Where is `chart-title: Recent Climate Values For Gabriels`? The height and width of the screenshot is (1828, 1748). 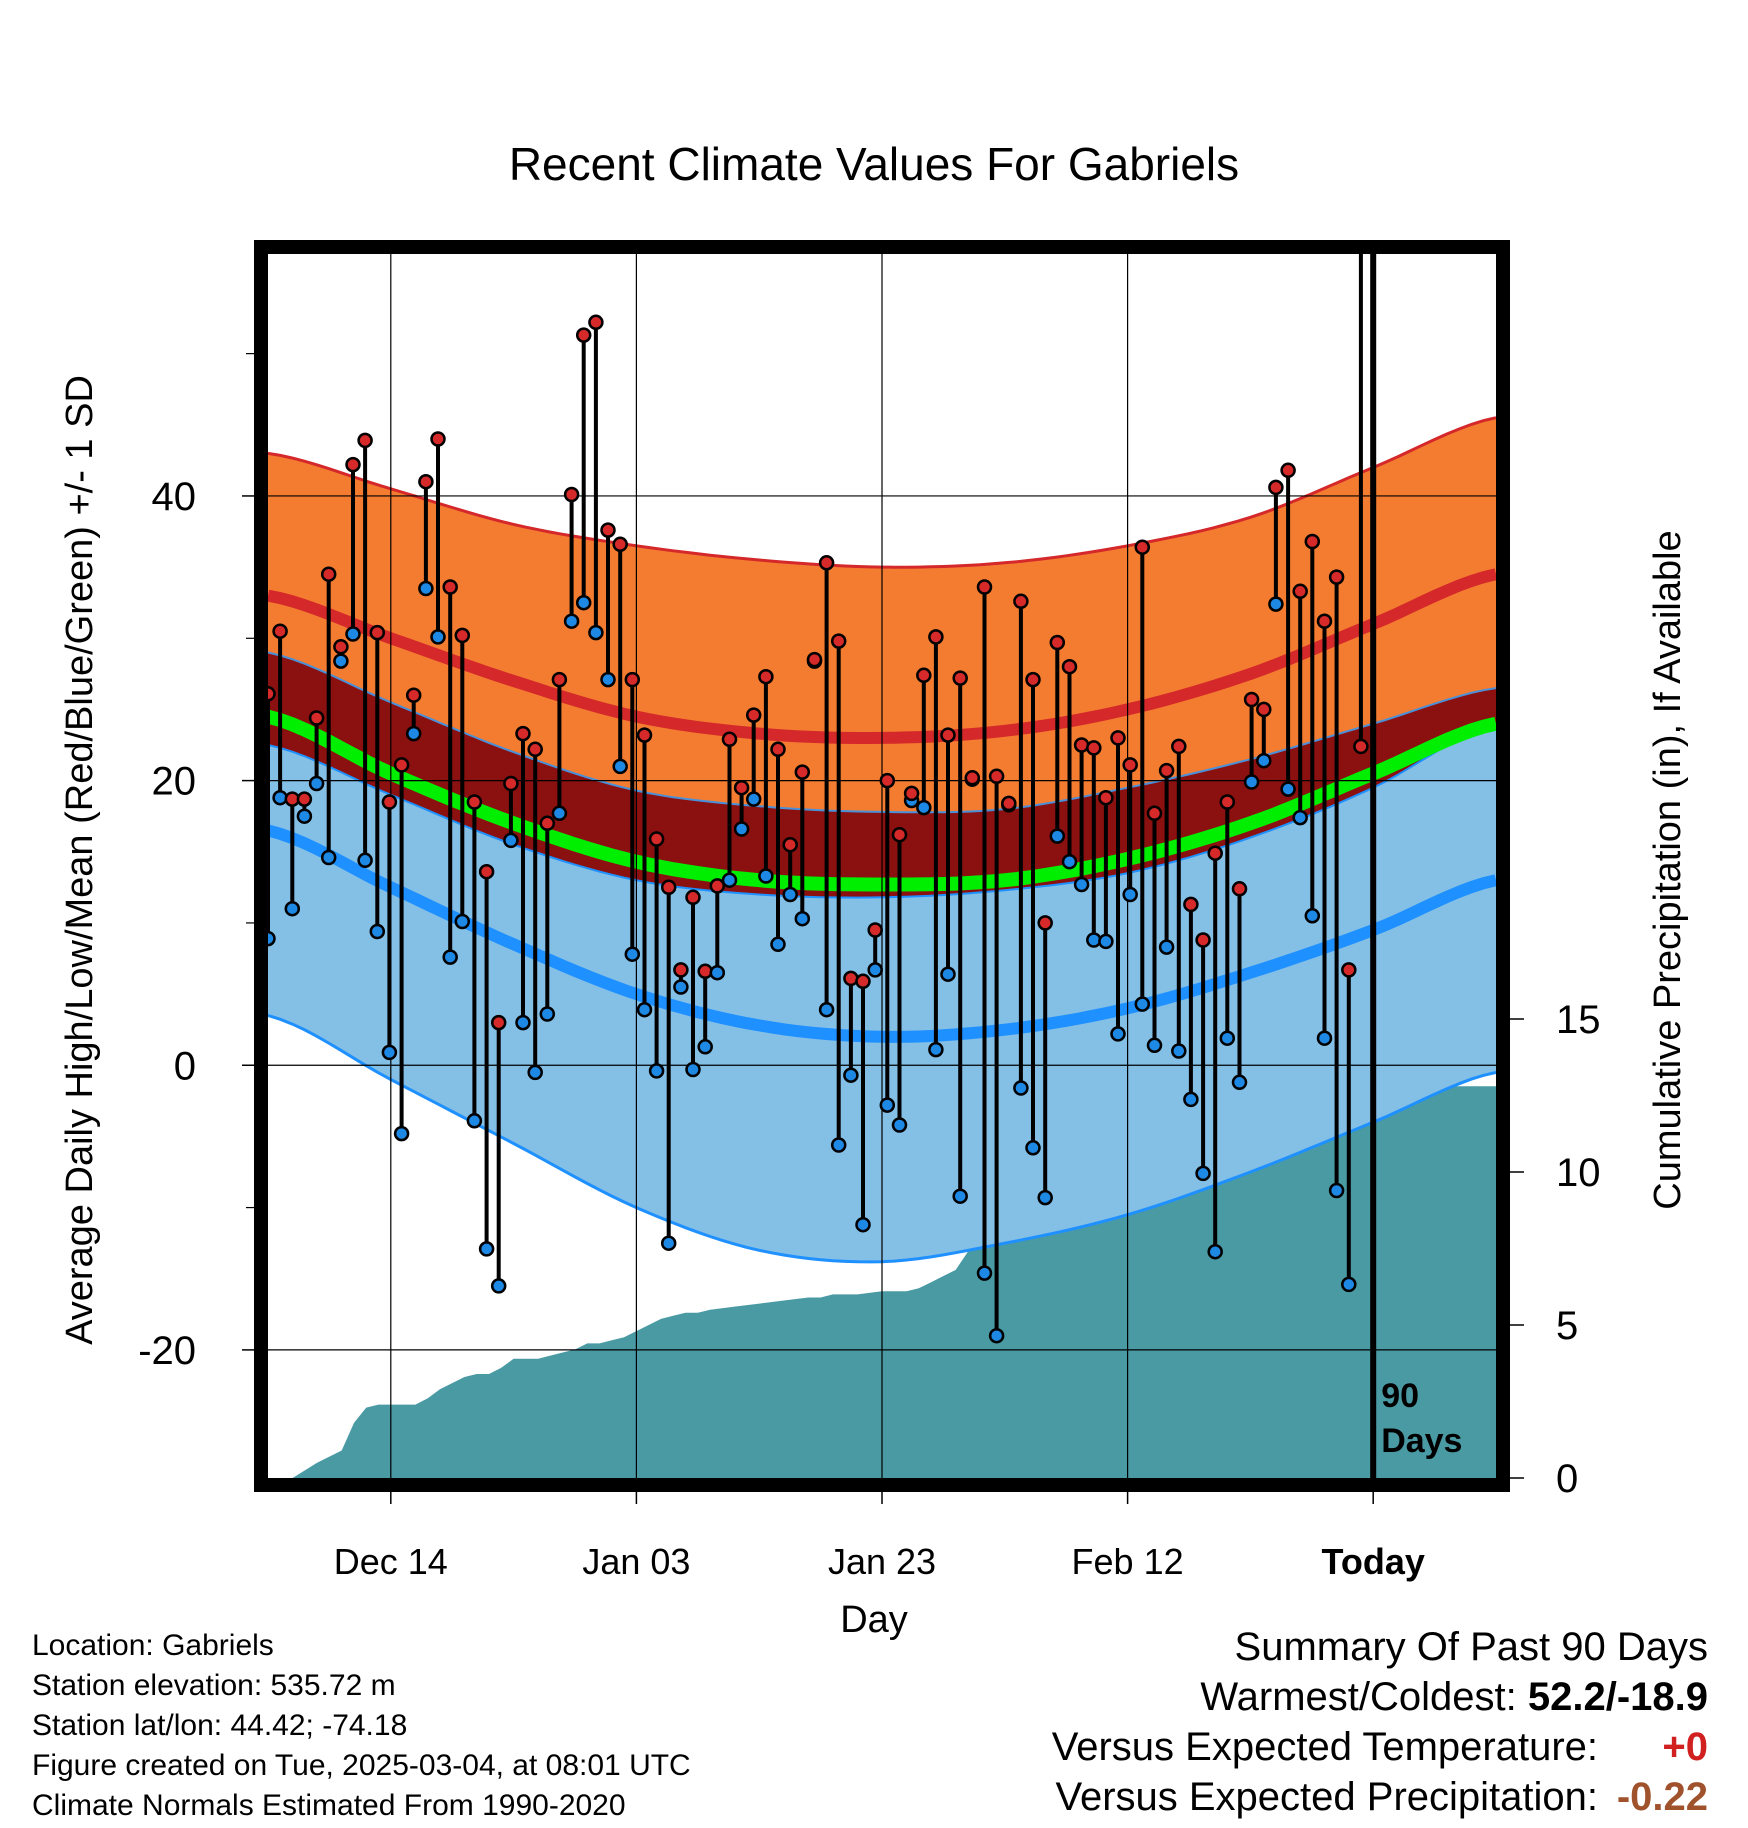 chart-title: Recent Climate Values For Gabriels is located at coordinates (874, 164).